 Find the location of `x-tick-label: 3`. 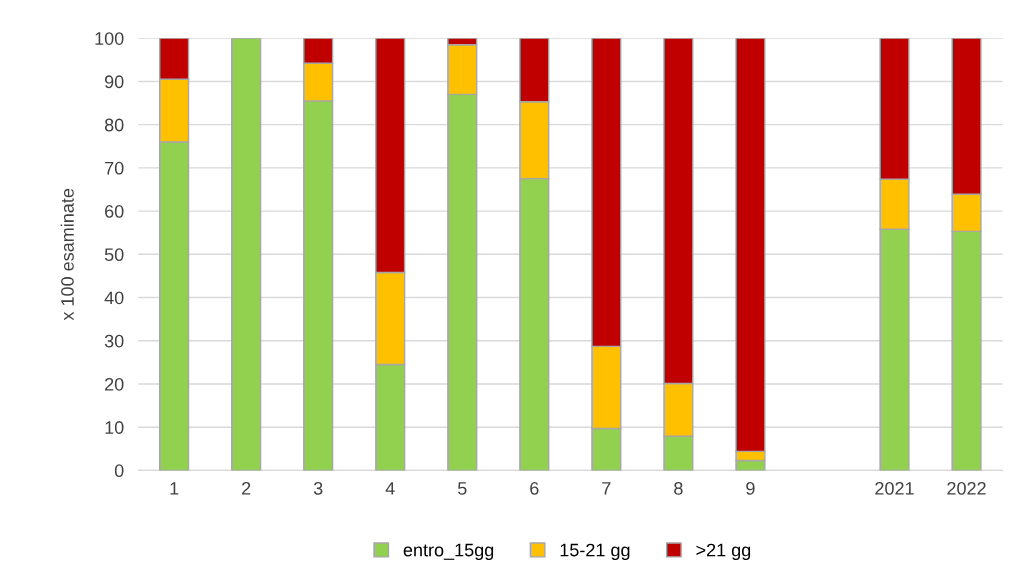

x-tick-label: 3 is located at coordinates (318, 488).